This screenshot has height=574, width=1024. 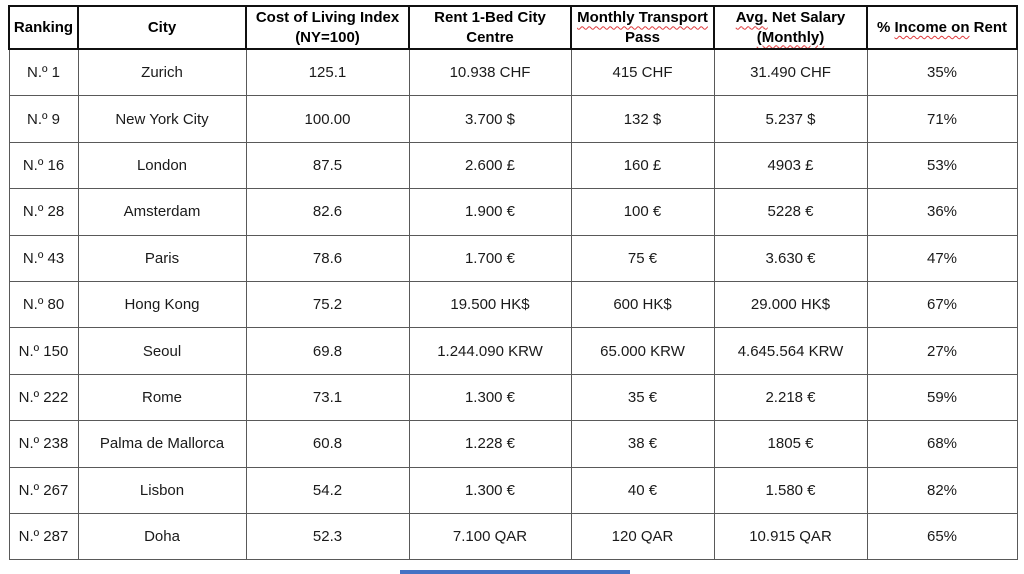 What do you see at coordinates (162, 444) in the screenshot?
I see `cell-city: Palma de Mallorca` at bounding box center [162, 444].